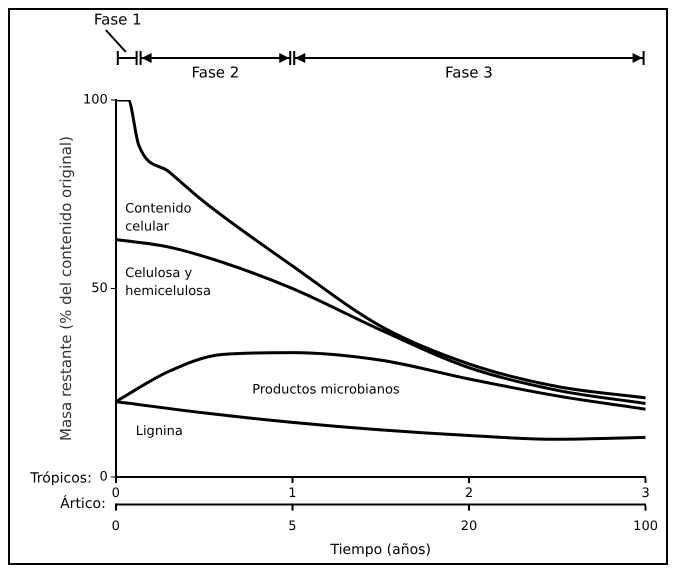 This screenshot has height=575, width=678. Describe the element at coordinates (95, 100) in the screenshot. I see `y-tick-label: 100` at that location.